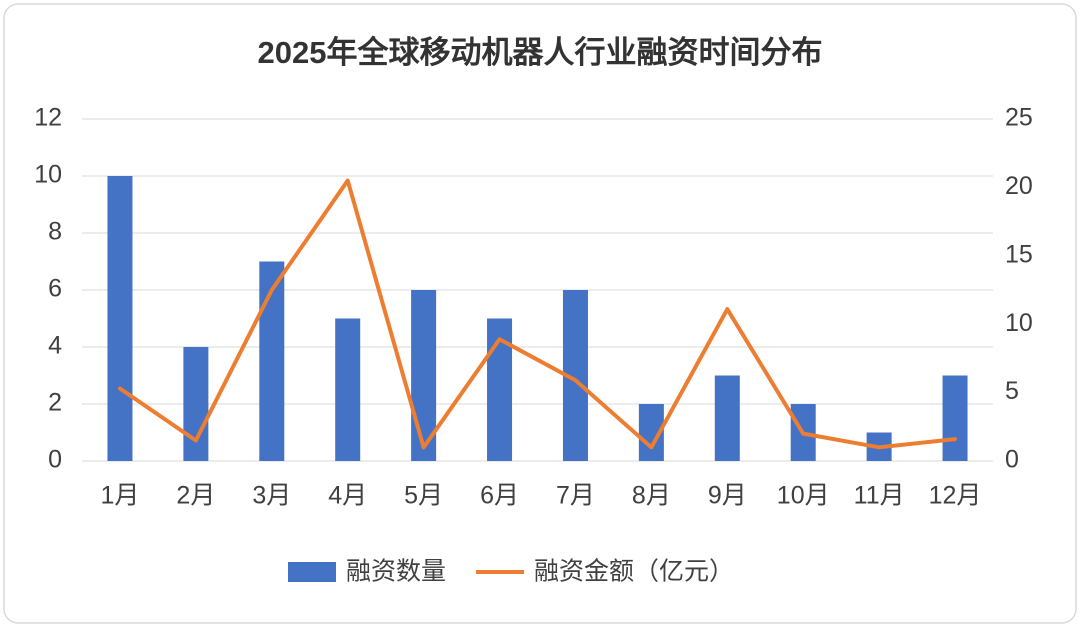 The height and width of the screenshot is (627, 1080). I want to click on chart-title: 2025年全球移动机器人行业融资时间分布, so click(540, 52).